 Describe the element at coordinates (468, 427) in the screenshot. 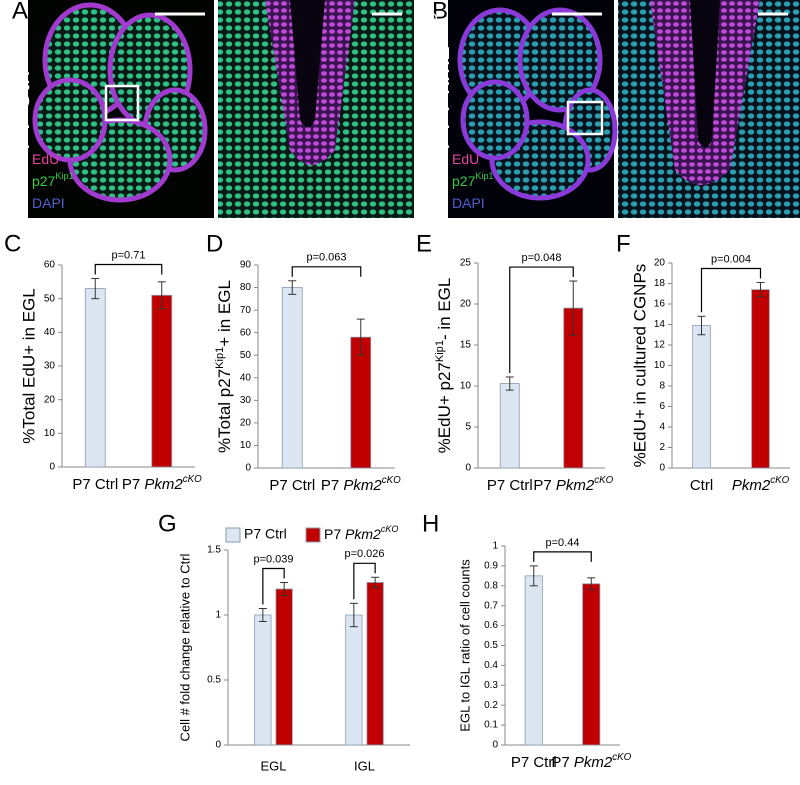

I see `y-tick-label: 5` at that location.